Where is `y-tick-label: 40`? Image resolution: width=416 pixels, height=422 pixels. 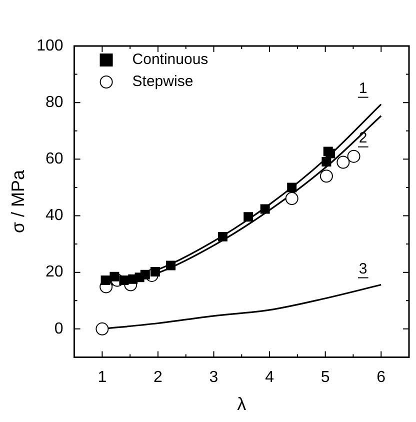
y-tick-label: 40 is located at coordinates (55, 215).